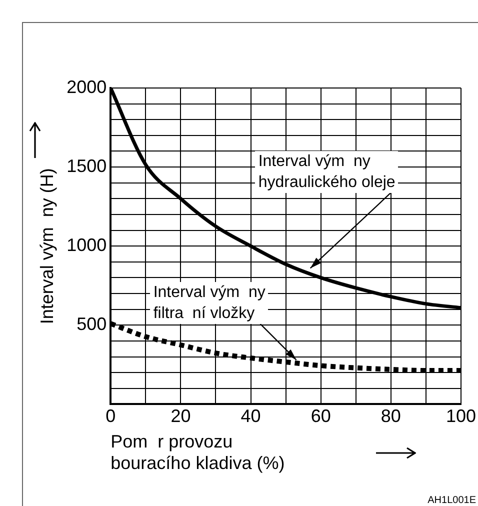  What do you see at coordinates (86, 245) in the screenshot?
I see `y-tick-label: 1000` at bounding box center [86, 245].